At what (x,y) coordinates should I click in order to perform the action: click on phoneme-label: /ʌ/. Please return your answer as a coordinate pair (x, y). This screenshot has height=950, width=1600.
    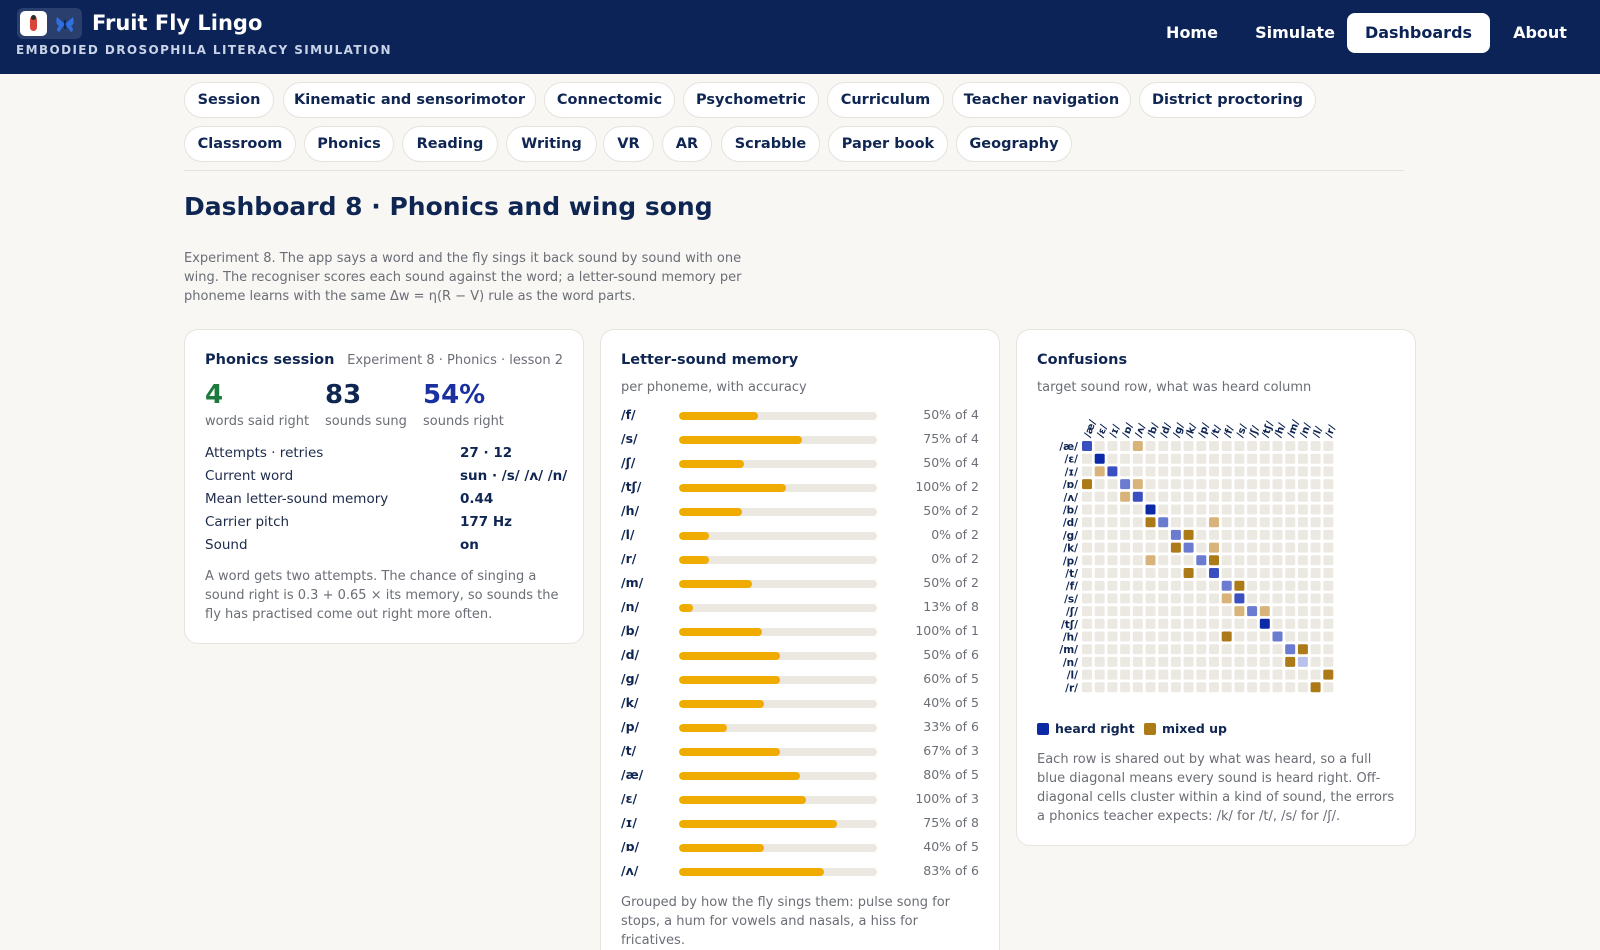
    Looking at the image, I should click on (630, 870).